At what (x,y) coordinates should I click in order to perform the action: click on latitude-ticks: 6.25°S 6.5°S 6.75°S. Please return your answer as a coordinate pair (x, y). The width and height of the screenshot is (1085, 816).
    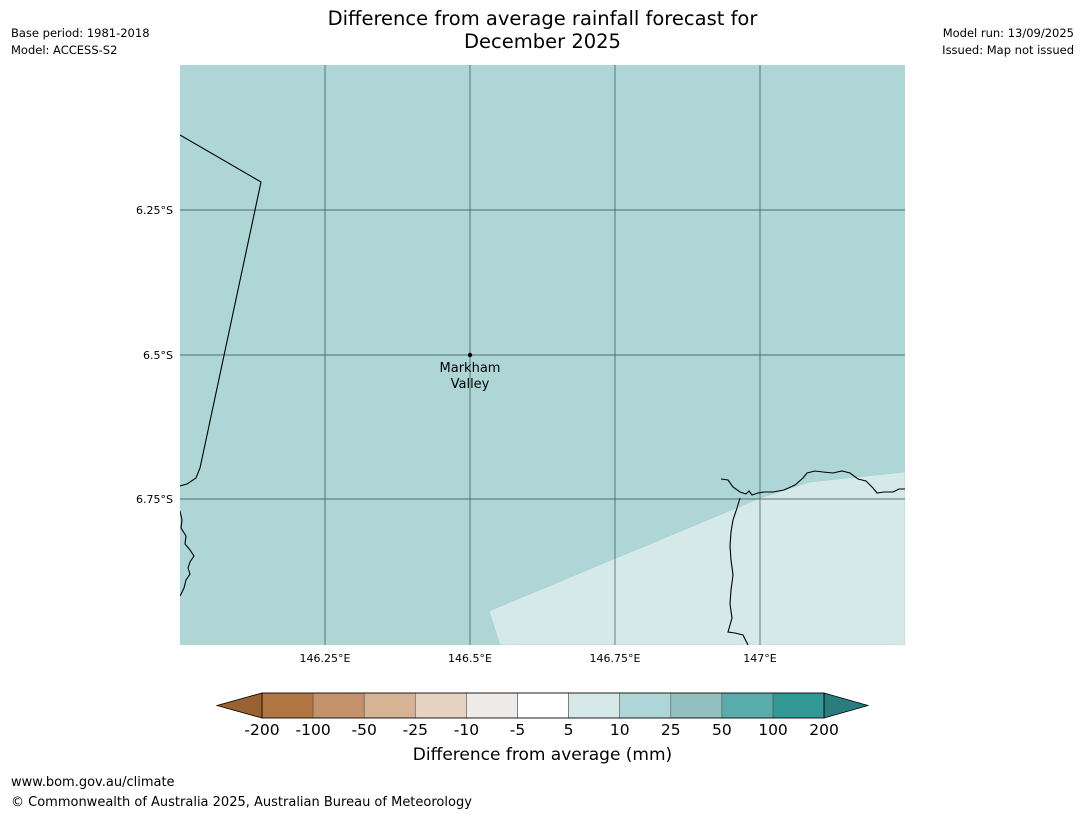
    Looking at the image, I should click on (154, 355).